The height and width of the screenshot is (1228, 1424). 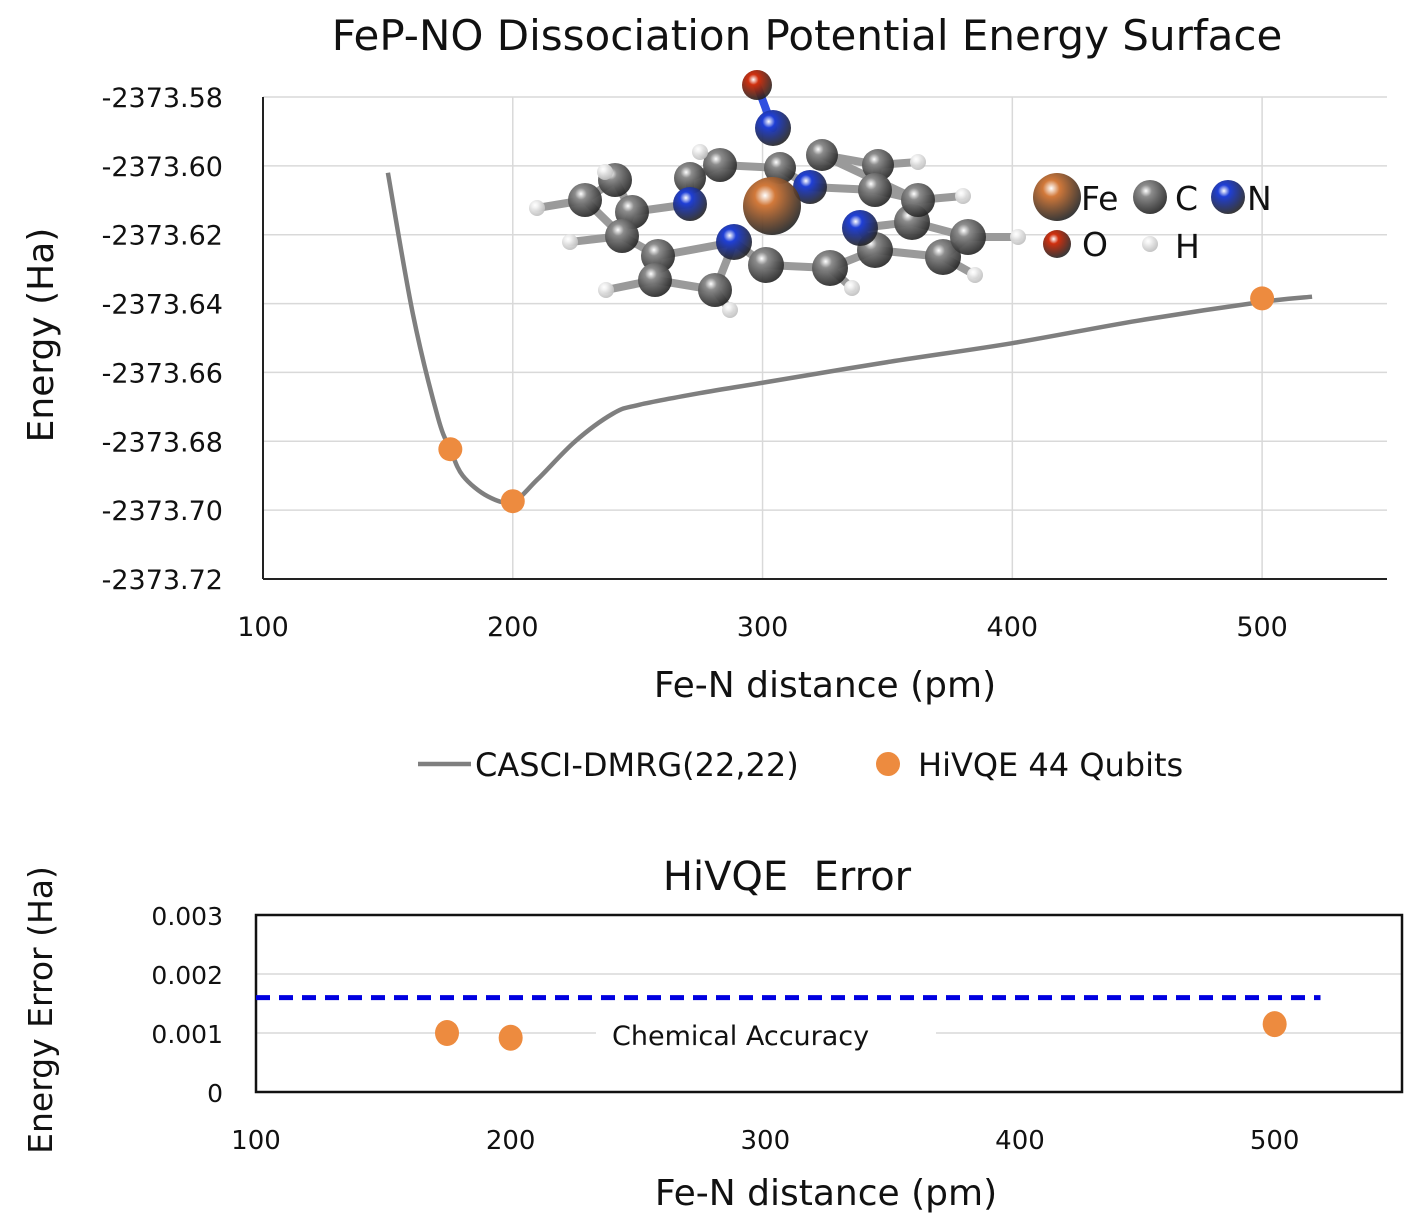 What do you see at coordinates (1150, 244) in the screenshot?
I see `atom-legend-swatch-h` at bounding box center [1150, 244].